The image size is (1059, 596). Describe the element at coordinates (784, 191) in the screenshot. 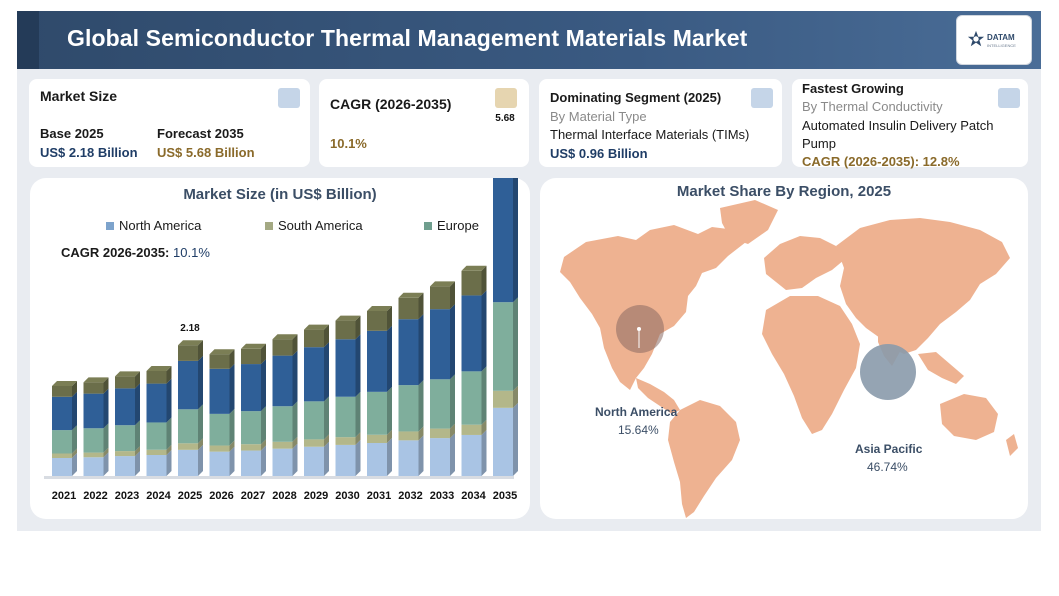

I see `map-title: Market Share By Region, 2025` at that location.